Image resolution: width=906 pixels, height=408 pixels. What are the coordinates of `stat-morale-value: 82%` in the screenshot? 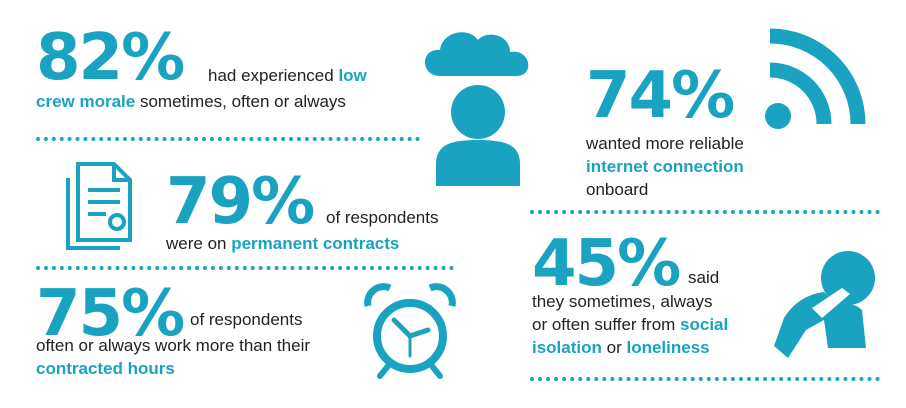 It's located at (110, 58).